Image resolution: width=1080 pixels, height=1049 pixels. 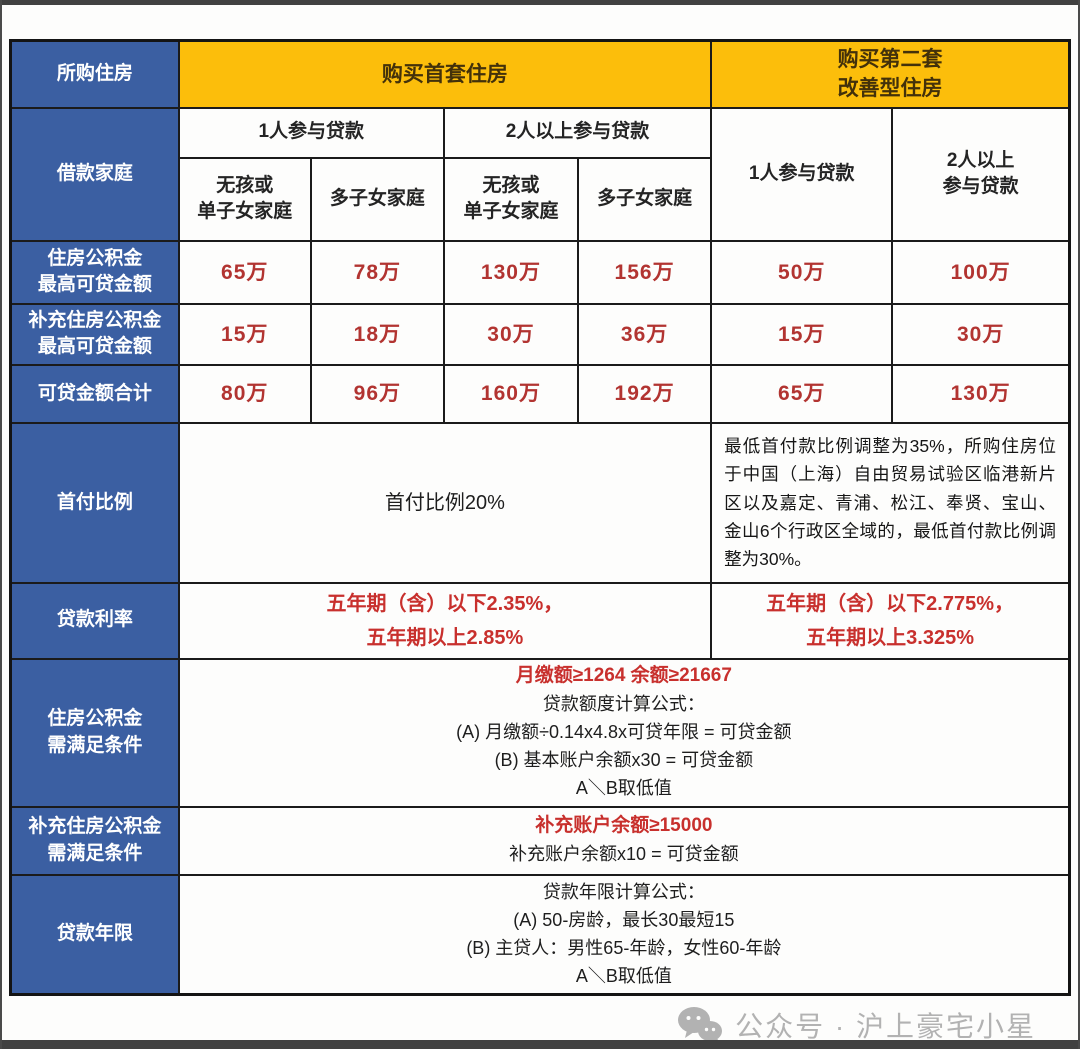 What do you see at coordinates (94, 334) in the screenshot?
I see `label-supplement-max-loan: 补充住房公积金 最高可贷金额` at bounding box center [94, 334].